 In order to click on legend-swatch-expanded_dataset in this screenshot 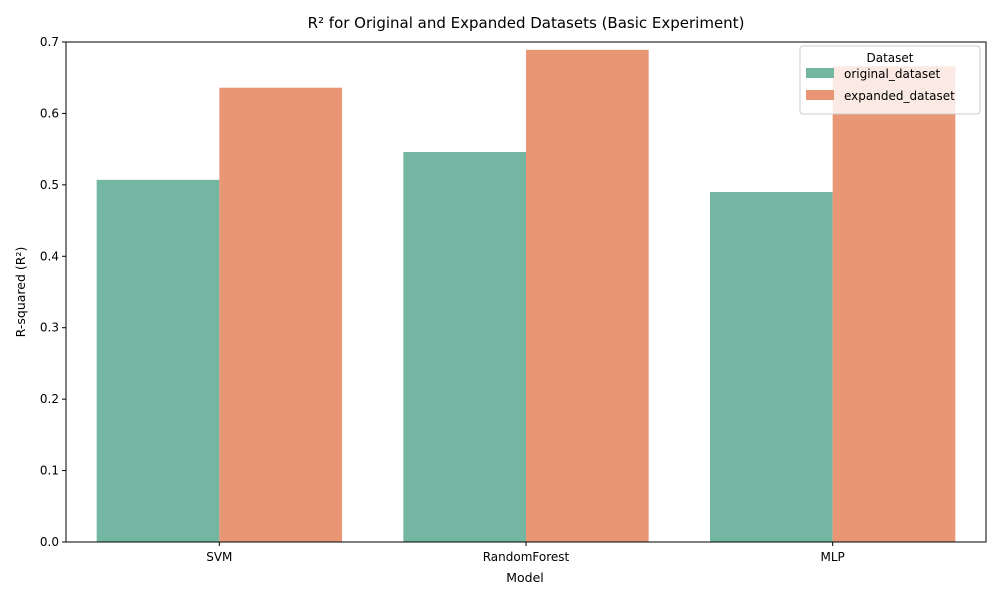, I will do `click(820, 95)`.